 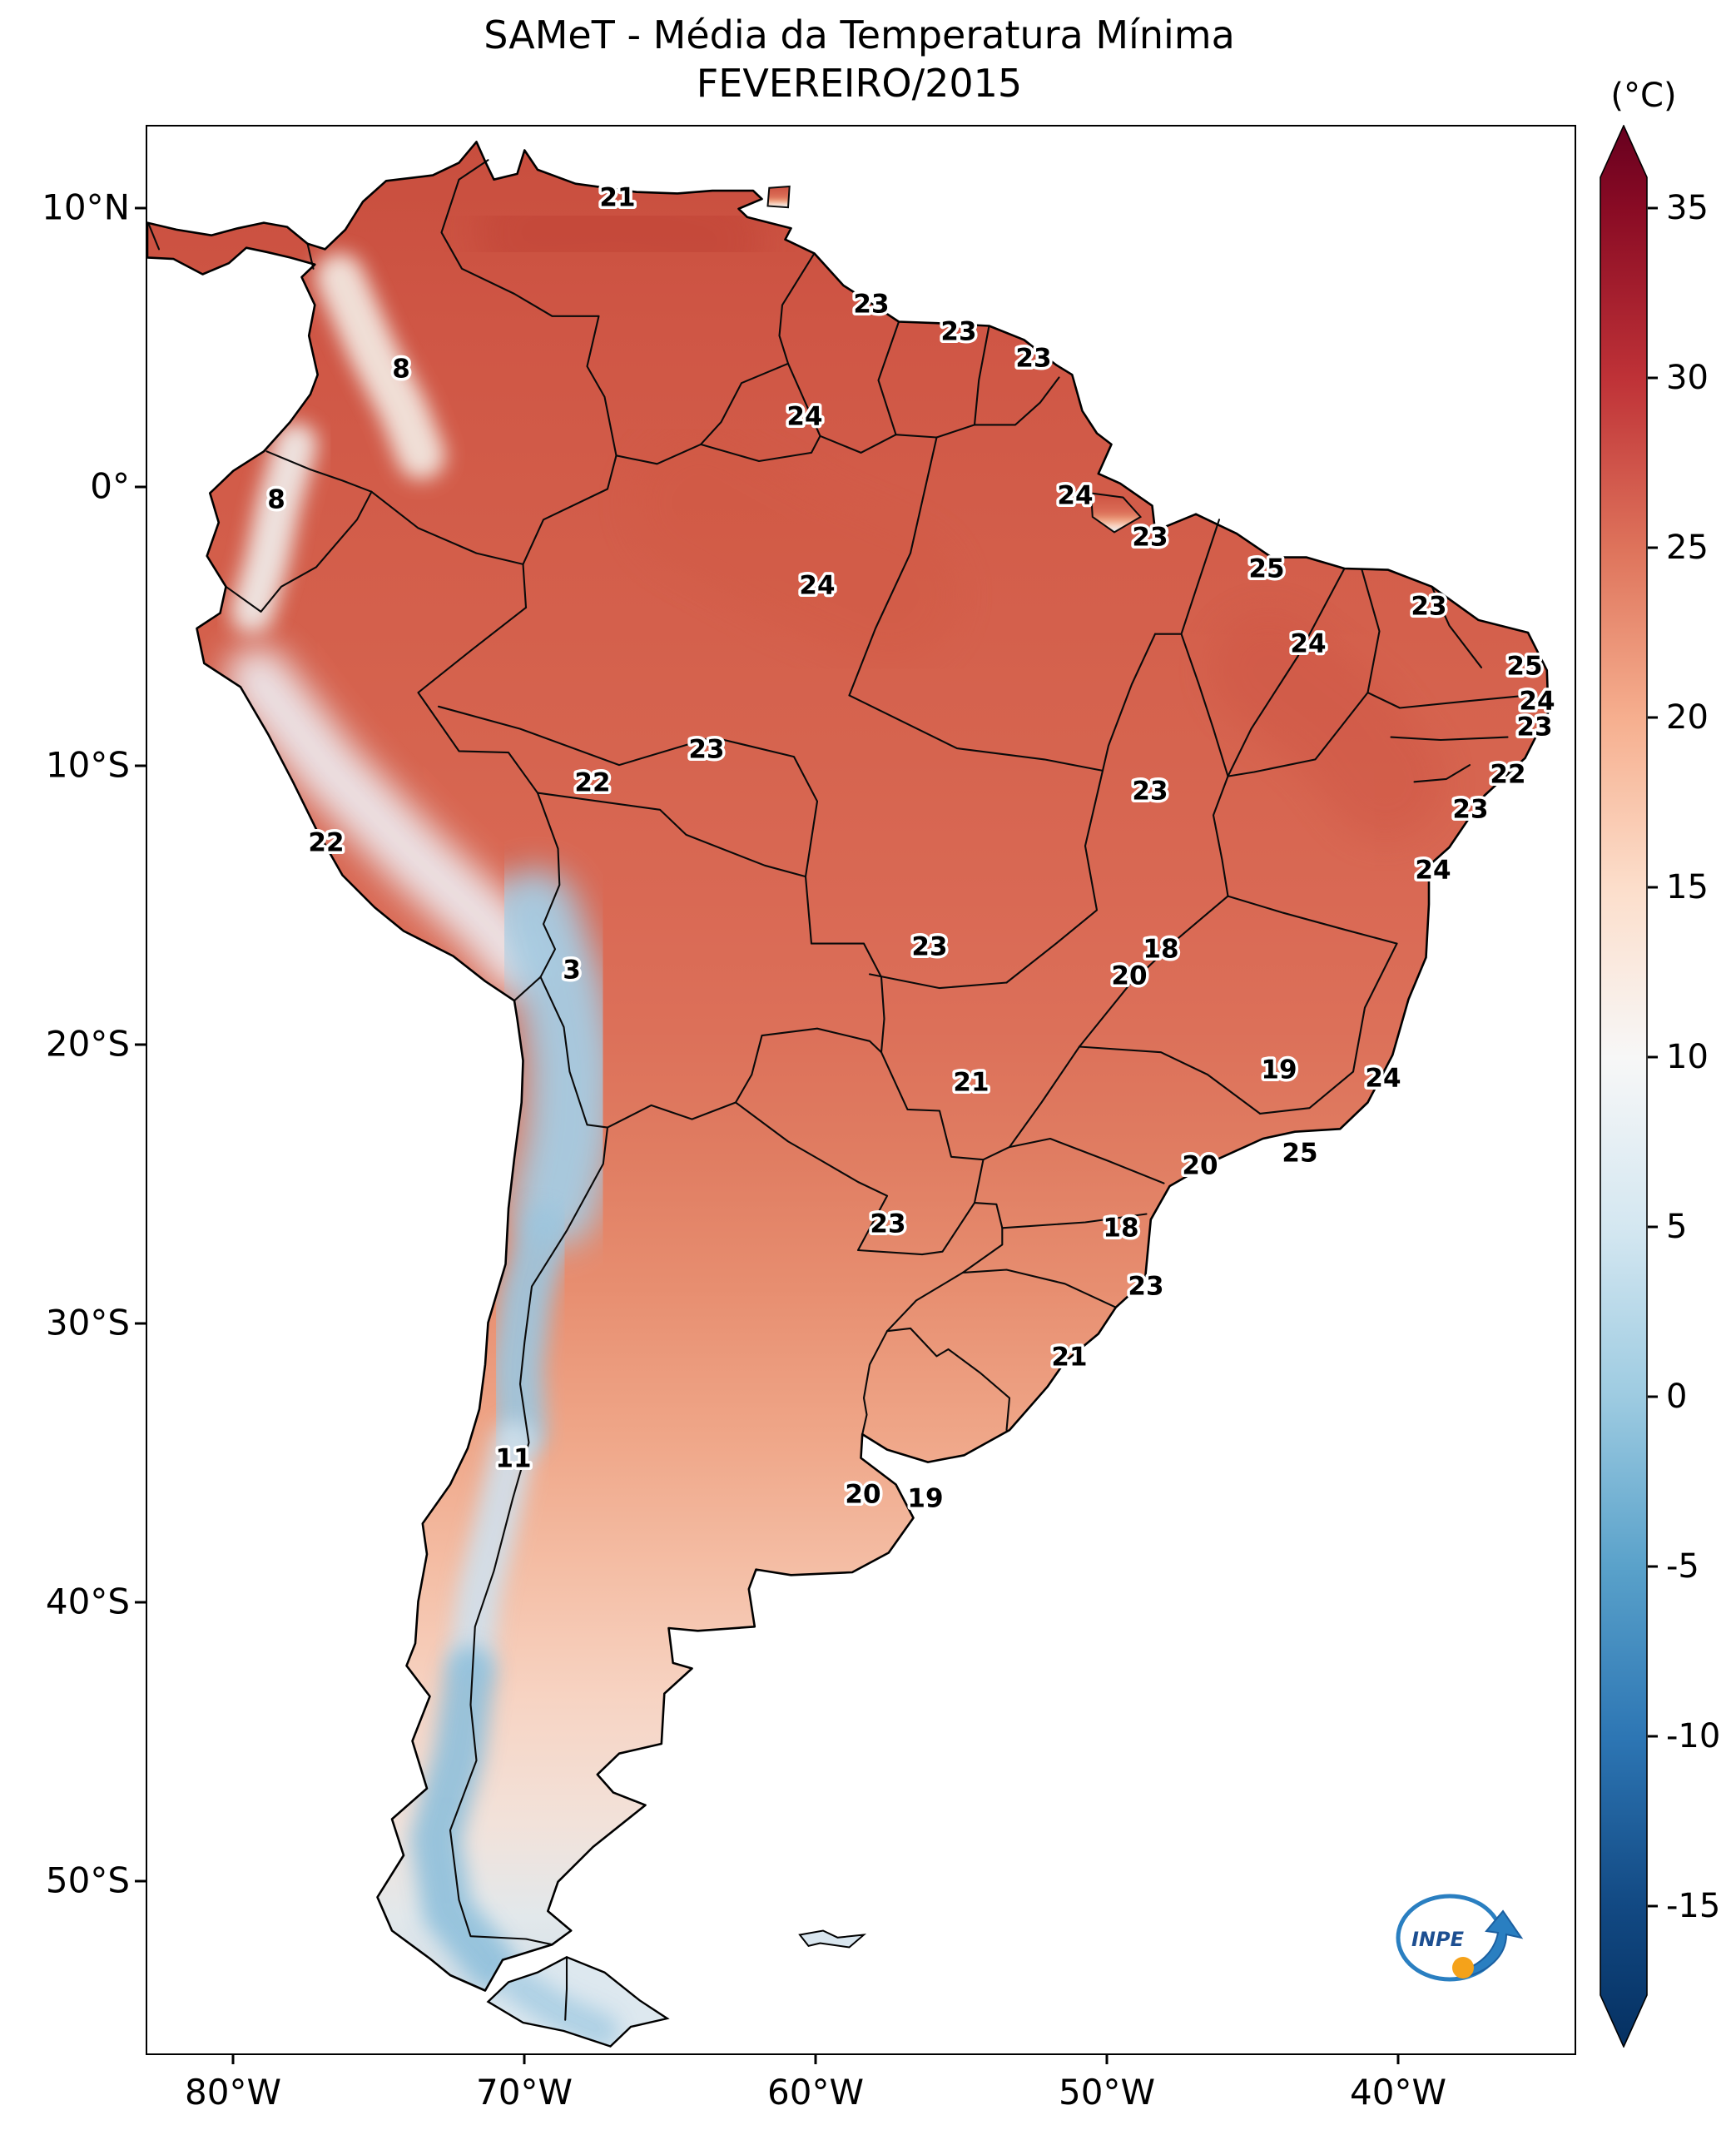 What do you see at coordinates (1688, 208) in the screenshot?
I see `colorbar-tick-label: 35` at bounding box center [1688, 208].